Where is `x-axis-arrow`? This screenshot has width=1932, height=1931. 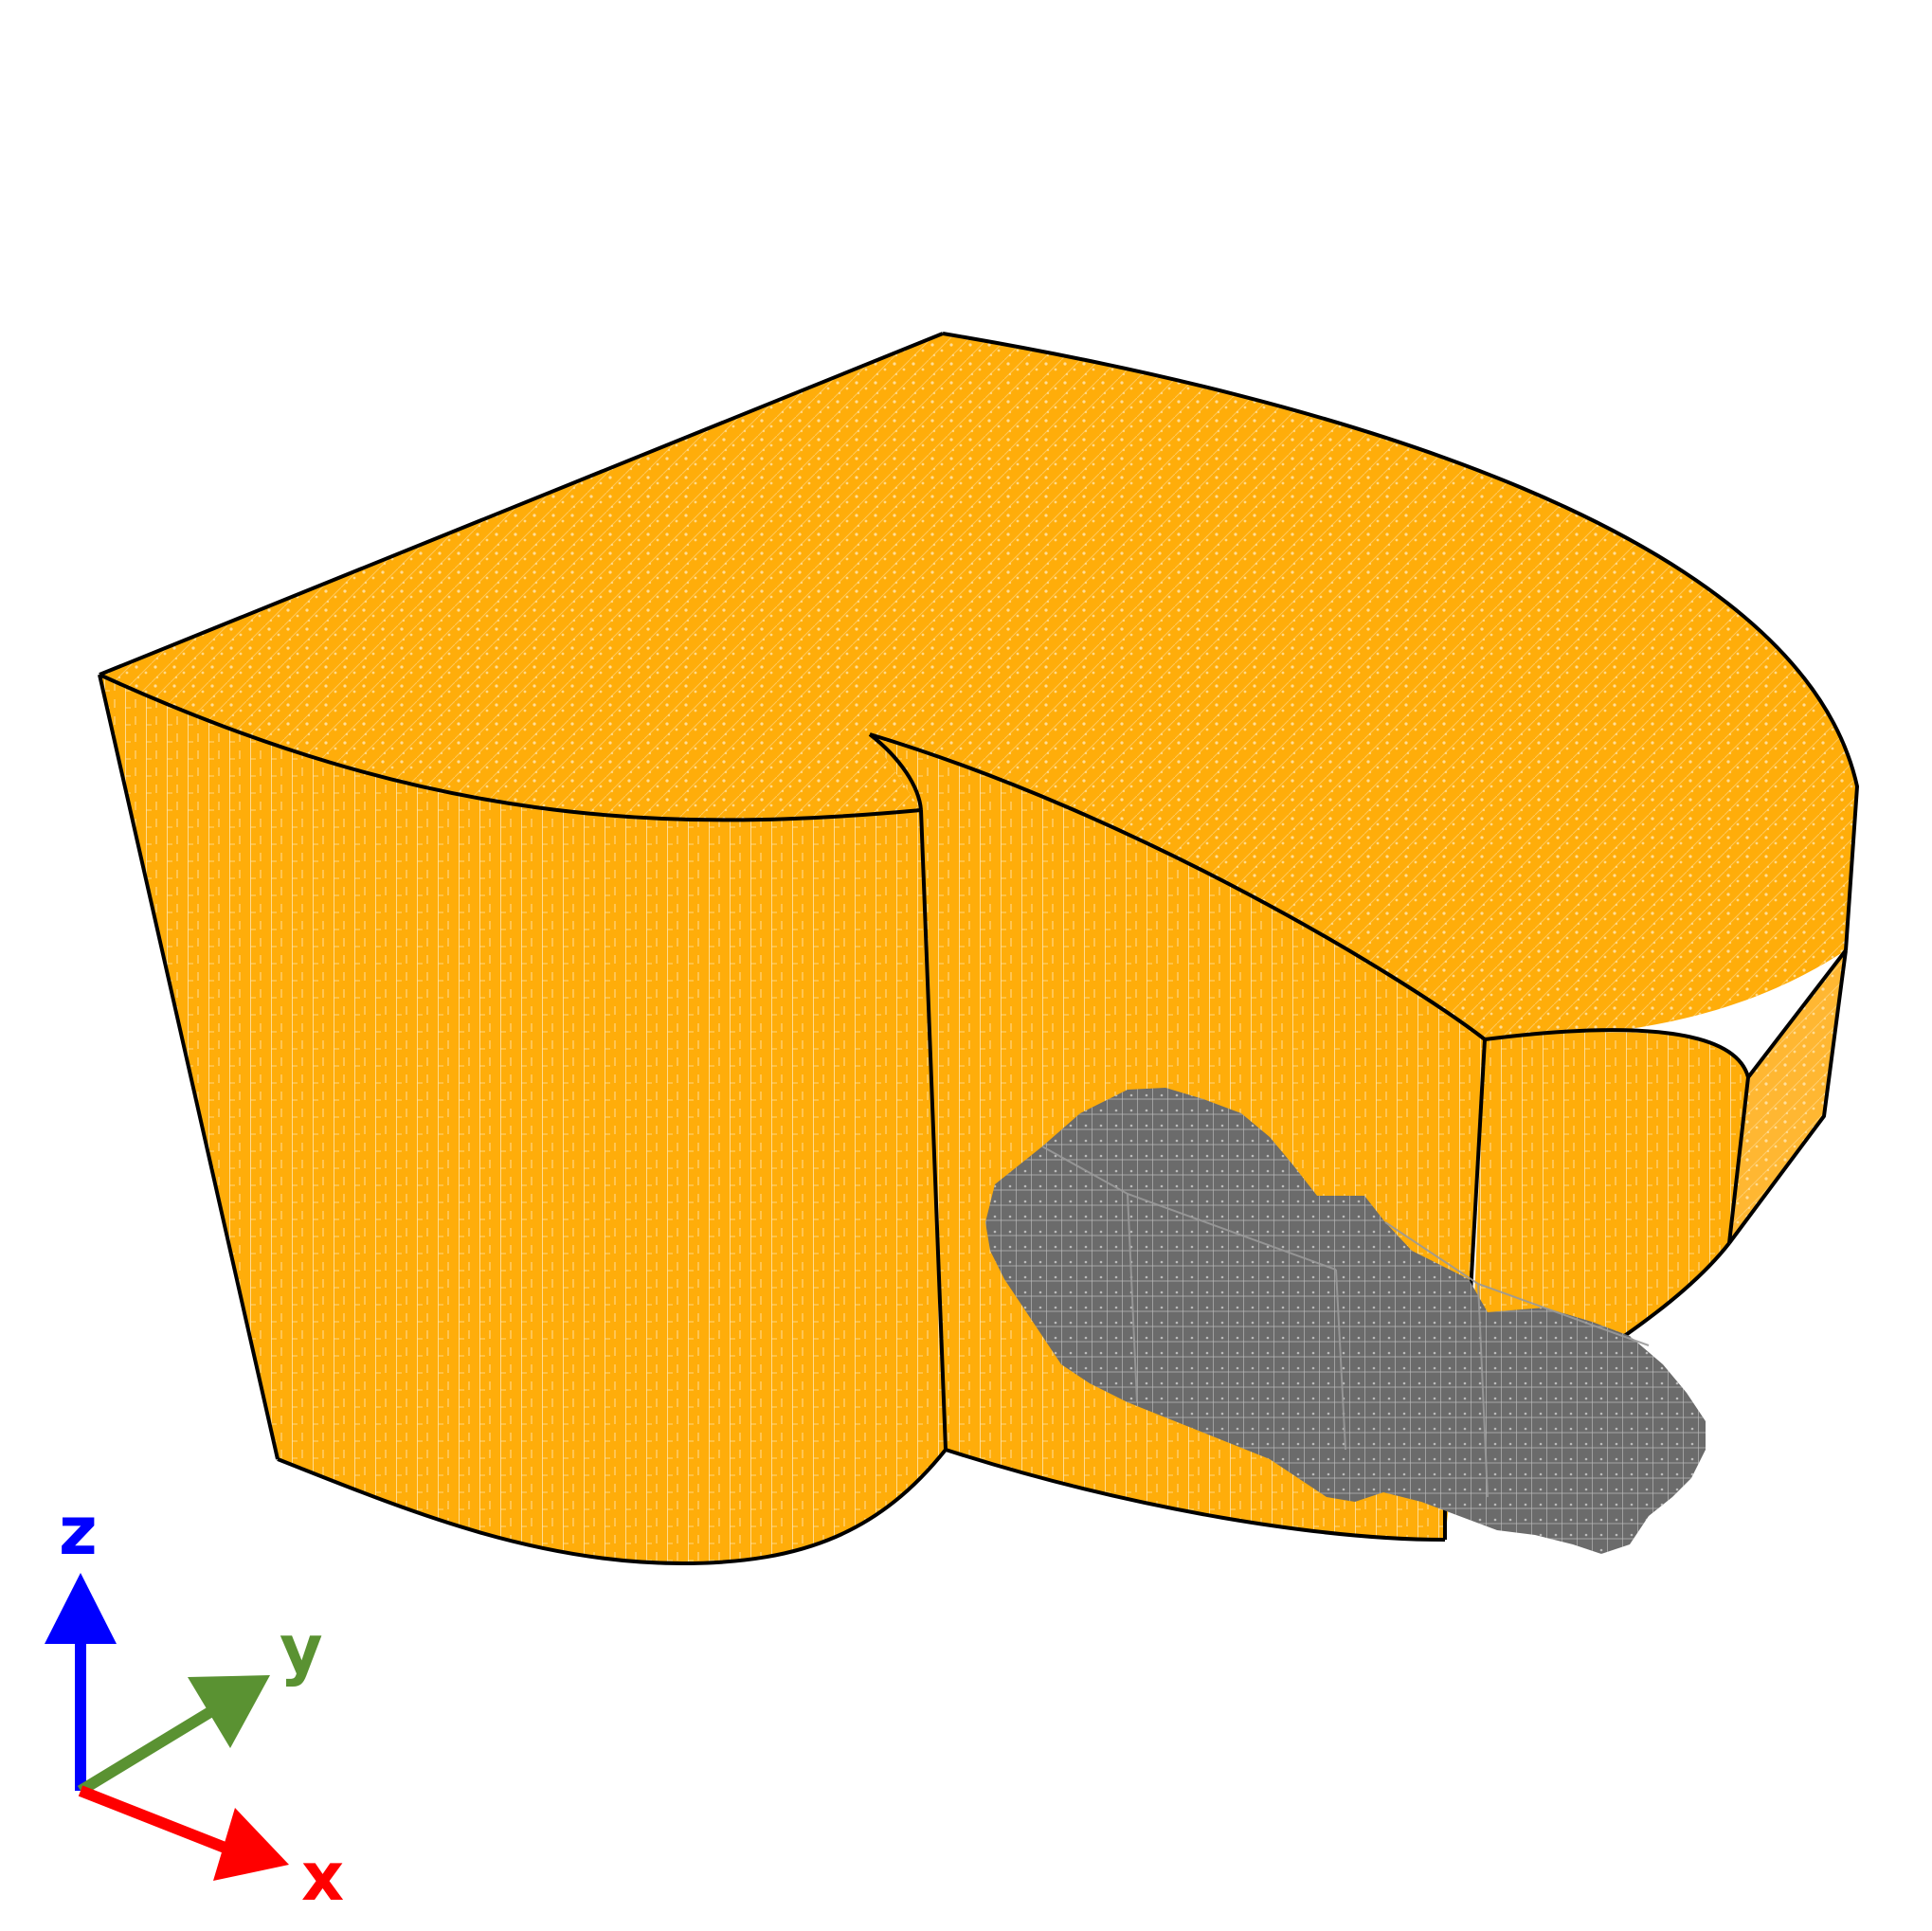 x-axis-arrow is located at coordinates (183, 1833).